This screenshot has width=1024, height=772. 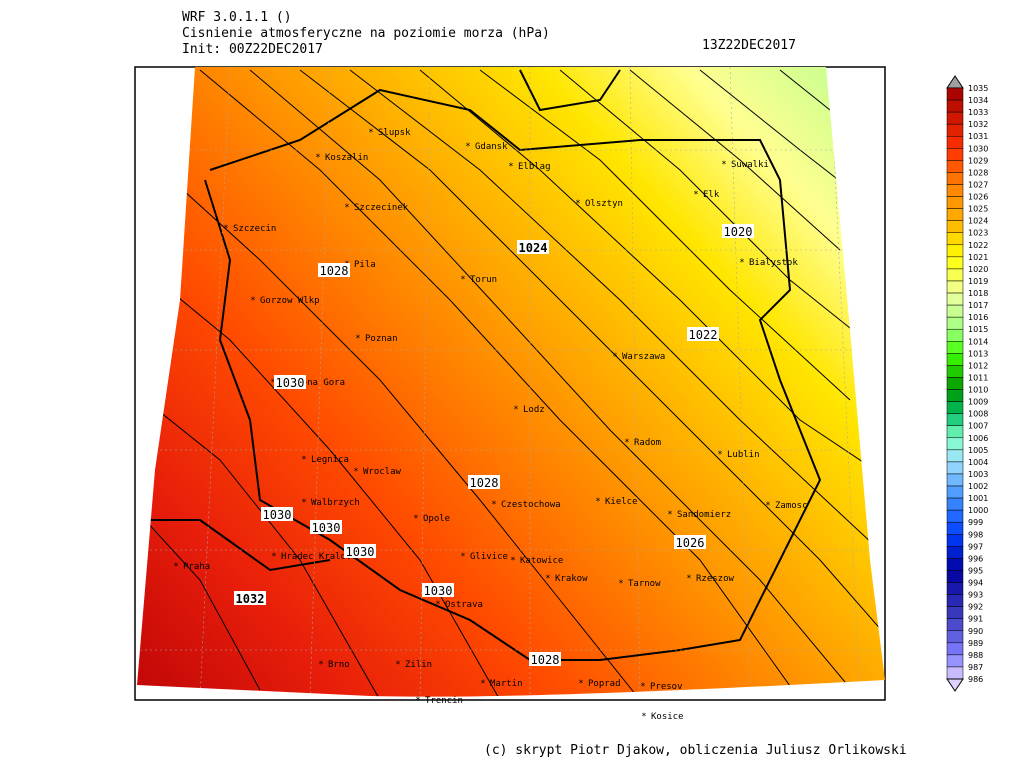 What do you see at coordinates (319, 557) in the screenshot?
I see `city-name: Hradec Kralove` at bounding box center [319, 557].